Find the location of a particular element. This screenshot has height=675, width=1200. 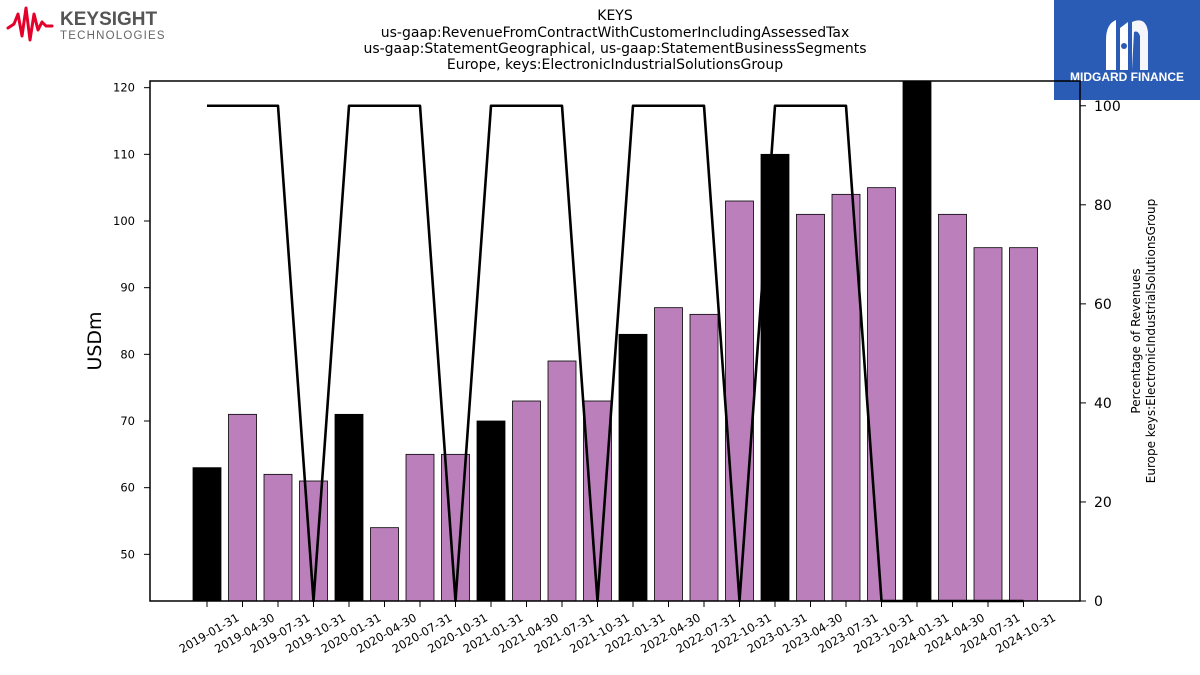

y2-tick-label-20: 20 is located at coordinates (1103, 503).